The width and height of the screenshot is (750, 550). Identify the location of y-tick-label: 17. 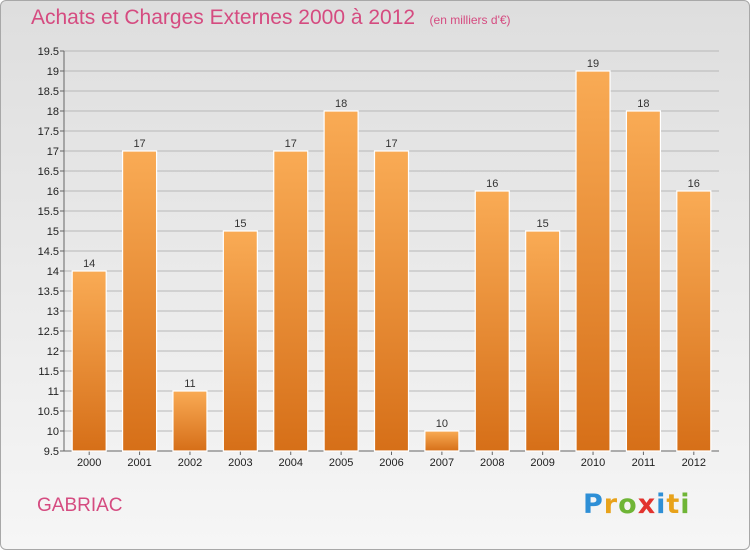
(53, 152).